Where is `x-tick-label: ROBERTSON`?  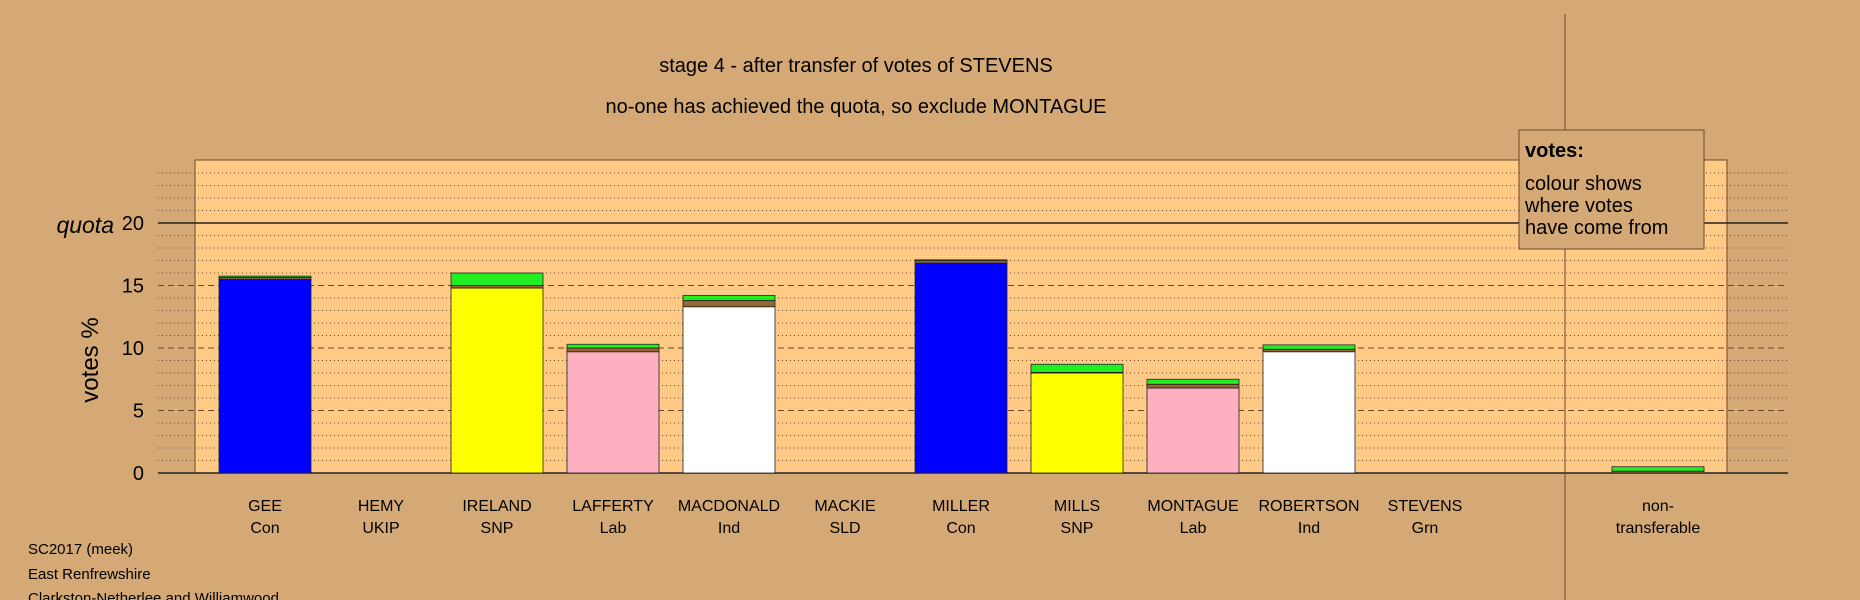 x-tick-label: ROBERTSON is located at coordinates (1308, 506).